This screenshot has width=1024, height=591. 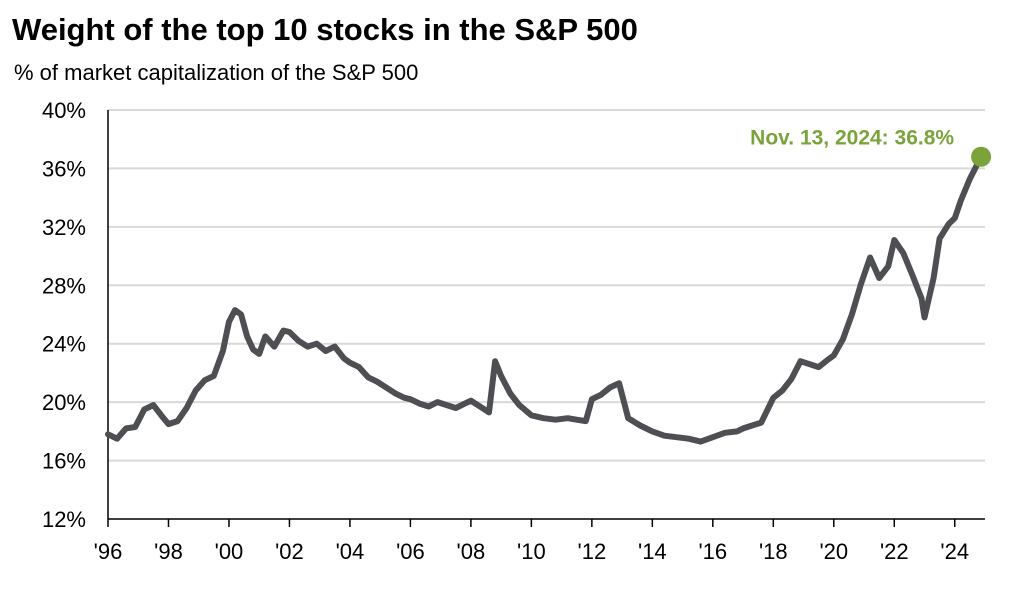 What do you see at coordinates (108, 551) in the screenshot?
I see `x-tick-label: '96` at bounding box center [108, 551].